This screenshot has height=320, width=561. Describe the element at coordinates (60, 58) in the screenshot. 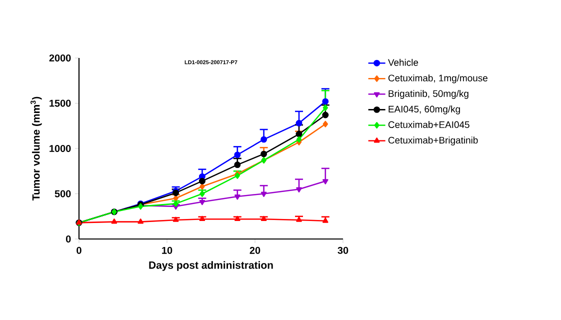

I see `y-tick-label: 2000` at that location.